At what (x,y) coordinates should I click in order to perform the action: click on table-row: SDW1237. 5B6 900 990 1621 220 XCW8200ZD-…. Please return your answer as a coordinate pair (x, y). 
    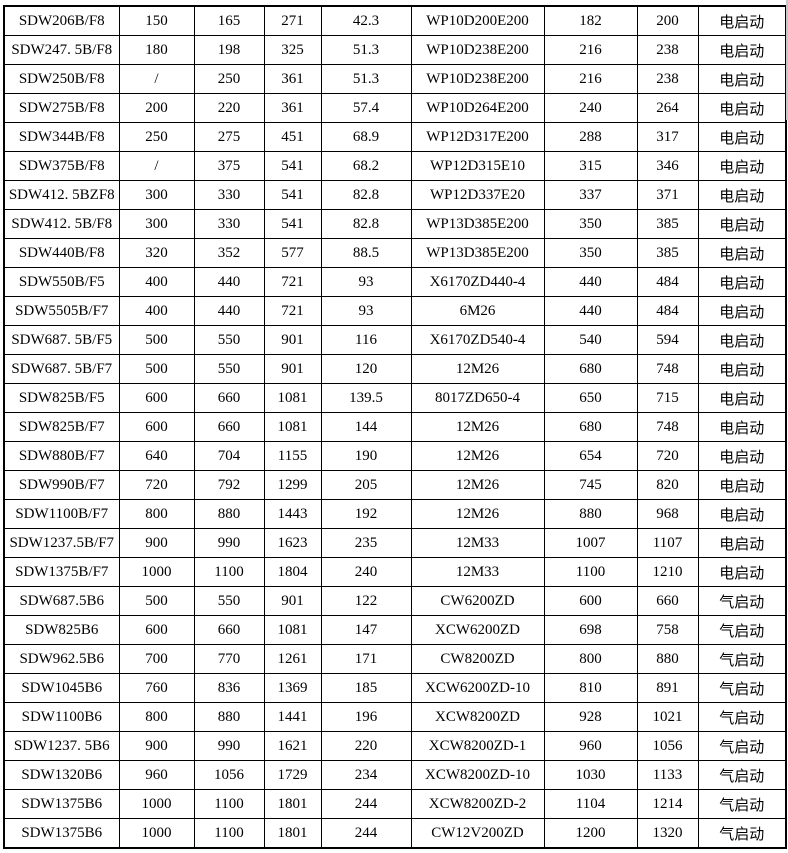
    Looking at the image, I should click on (395, 746).